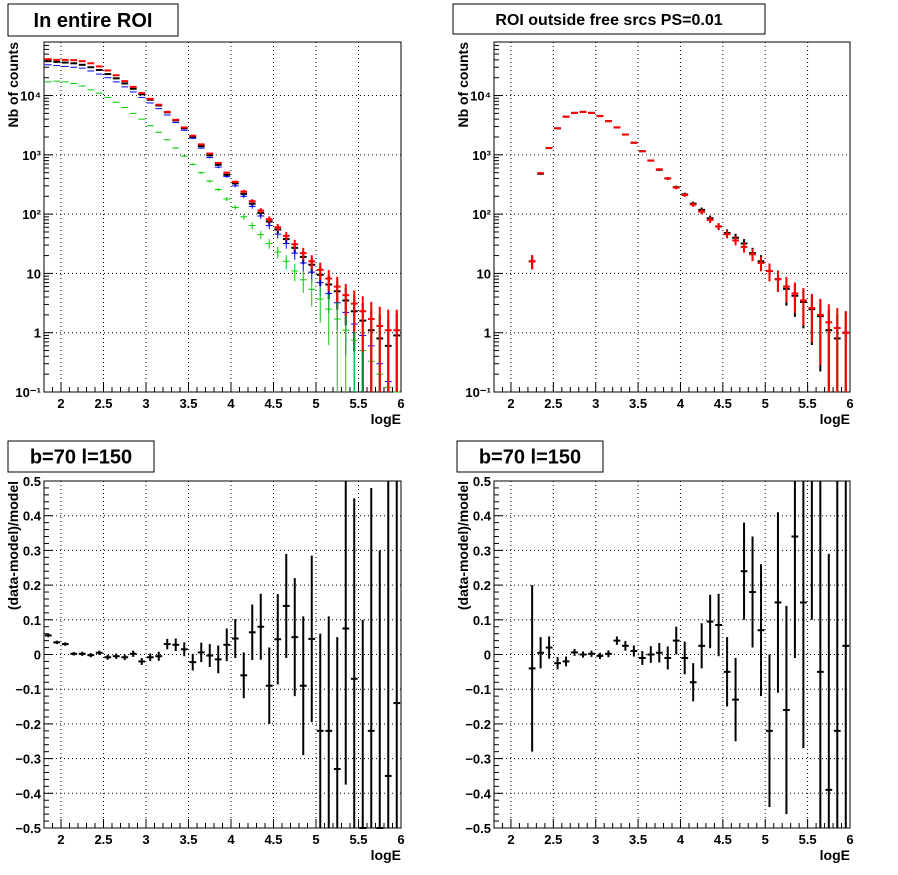 The width and height of the screenshot is (898, 875). Describe the element at coordinates (478, 828) in the screenshot. I see `y-tick-label: −0.5` at that location.